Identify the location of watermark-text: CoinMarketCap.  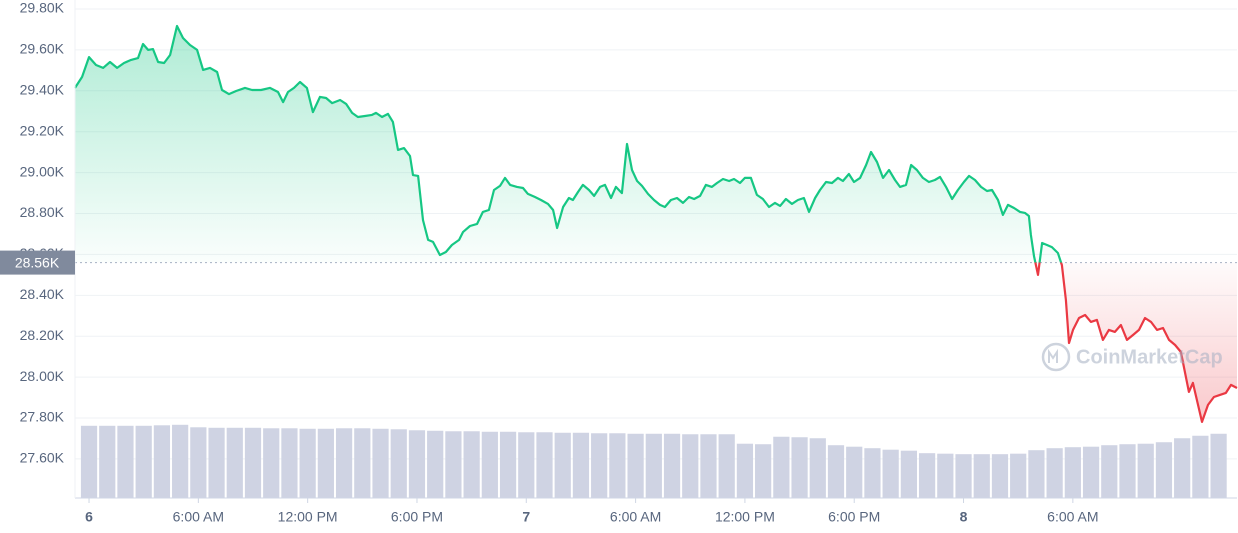
(1149, 357).